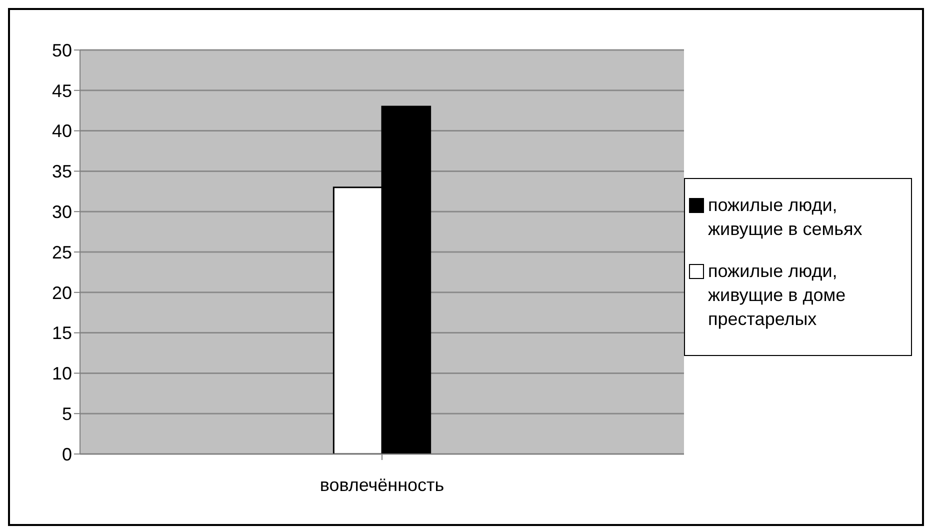  I want to click on y-tick-label: 0, so click(67, 454).